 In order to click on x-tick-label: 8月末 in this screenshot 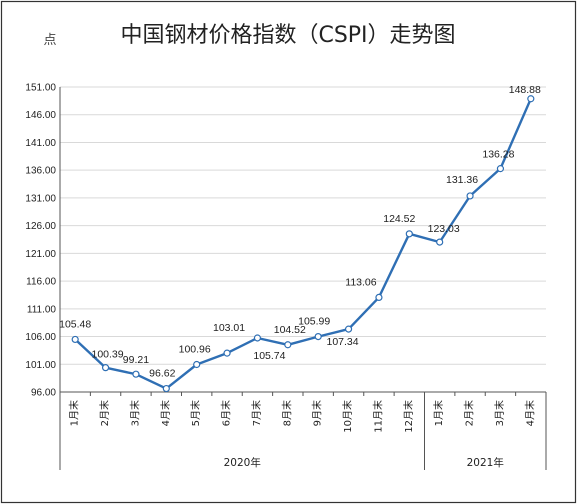, I will do `click(286, 413)`.